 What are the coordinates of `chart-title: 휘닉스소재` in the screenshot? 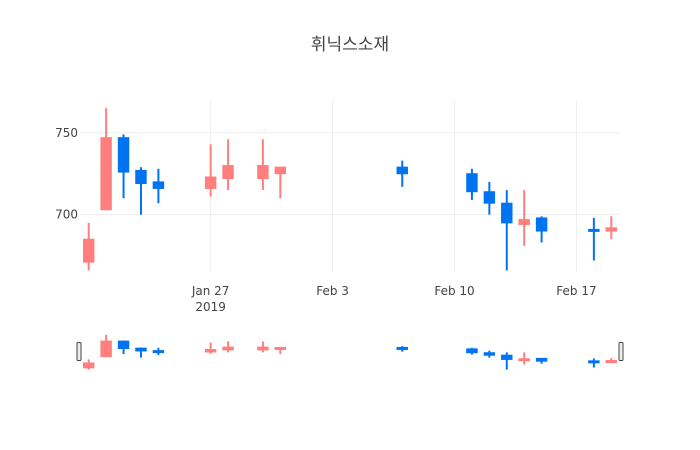 It's located at (350, 45).